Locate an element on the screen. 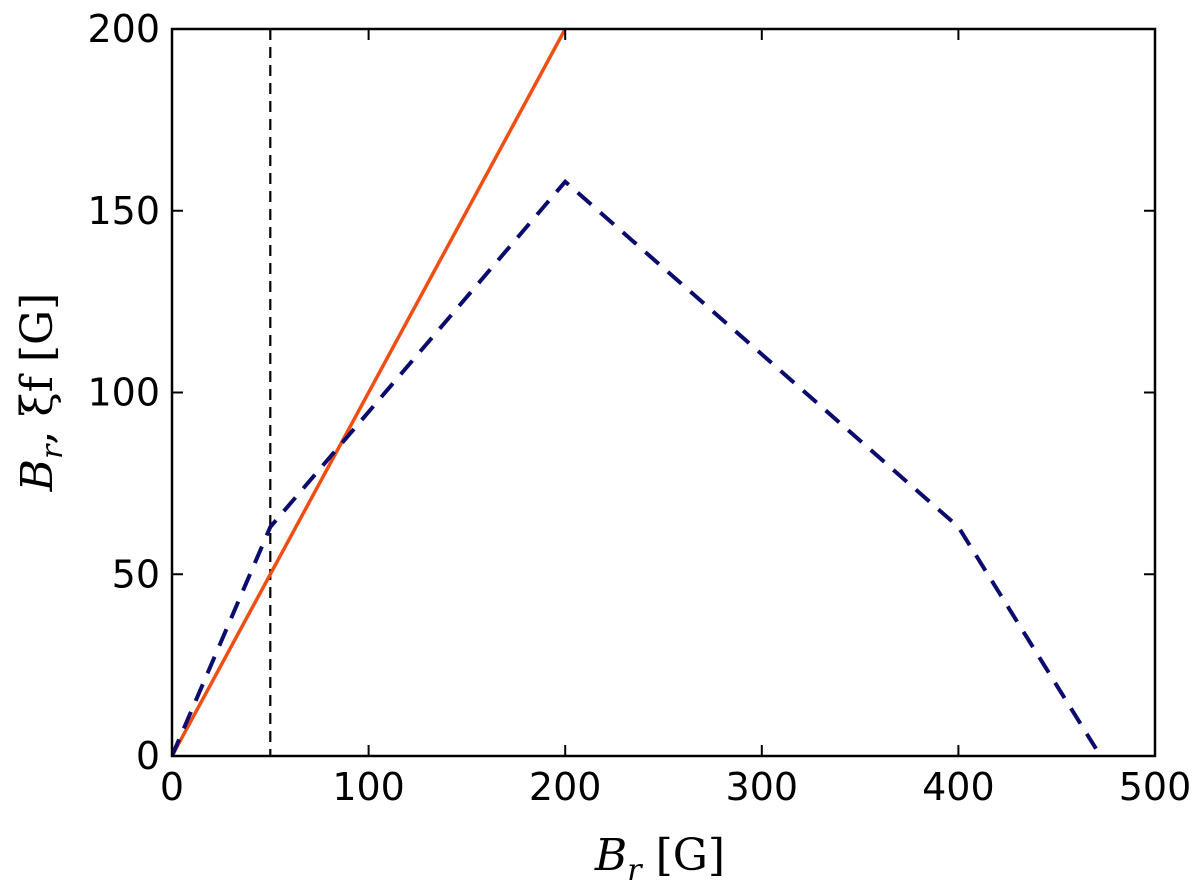 This screenshot has height=883, width=1200. y-axis-label: Br, ξf [G] is located at coordinates (41, 393).